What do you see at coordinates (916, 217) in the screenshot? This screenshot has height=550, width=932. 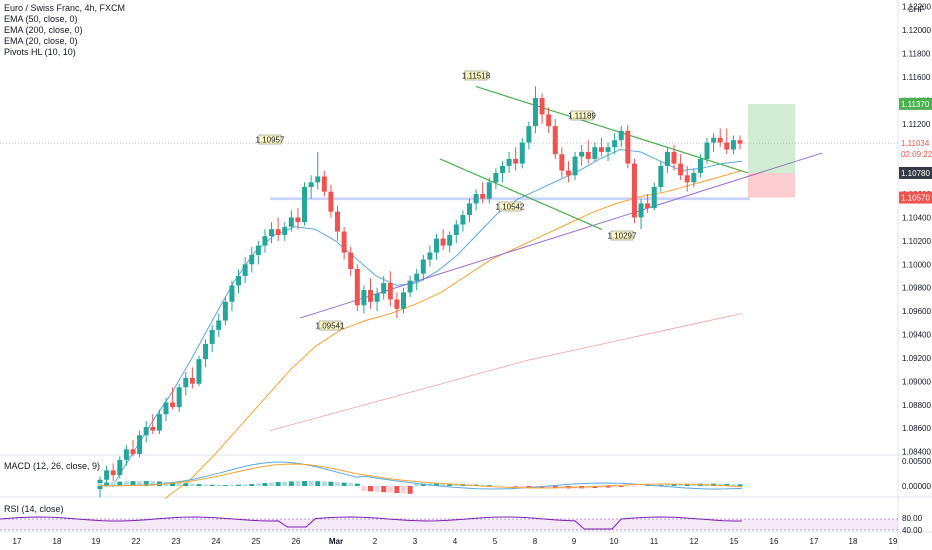 I see `y-tick-label: 1.10400` at bounding box center [916, 217].